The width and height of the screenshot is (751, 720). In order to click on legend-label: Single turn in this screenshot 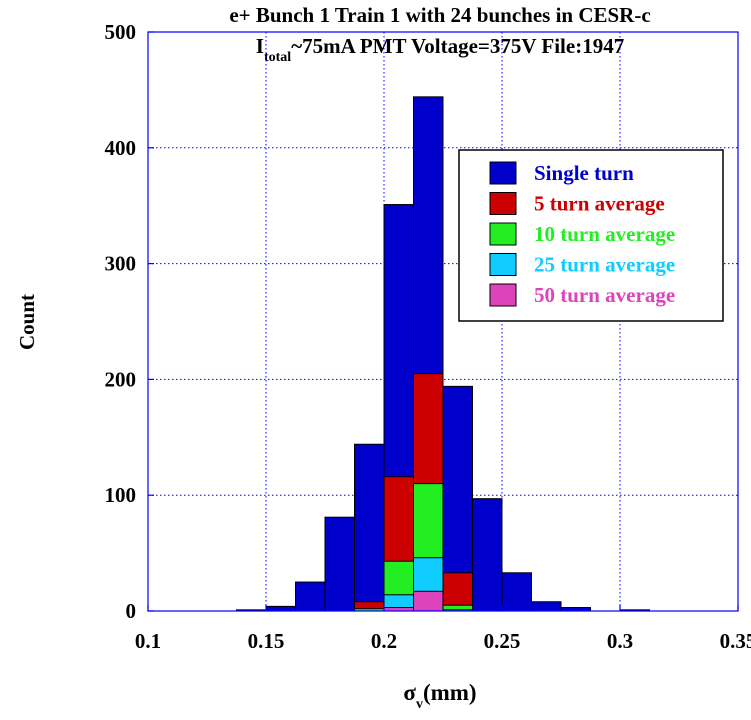, I will do `click(584, 173)`.